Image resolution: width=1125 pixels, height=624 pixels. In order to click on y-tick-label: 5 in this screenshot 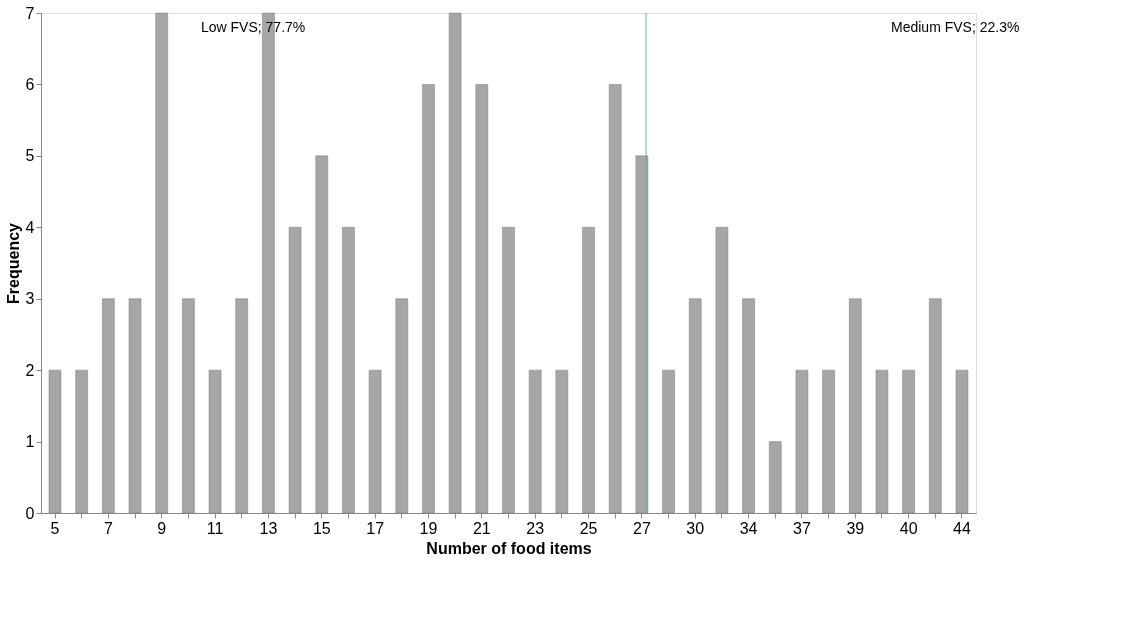, I will do `click(30, 156)`.